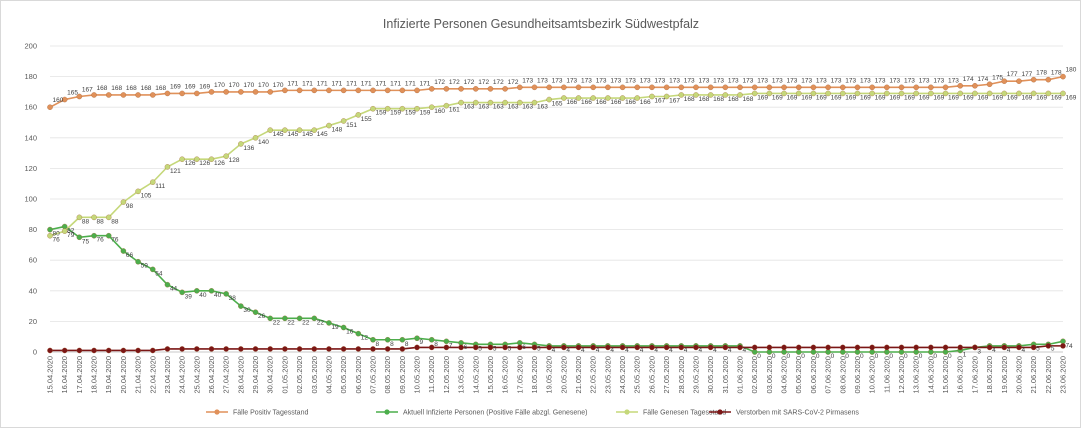 This screenshot has height=429, width=1081. What do you see at coordinates (857, 375) in the screenshot?
I see `x-tick-label: 09.06.2020` at bounding box center [857, 375].